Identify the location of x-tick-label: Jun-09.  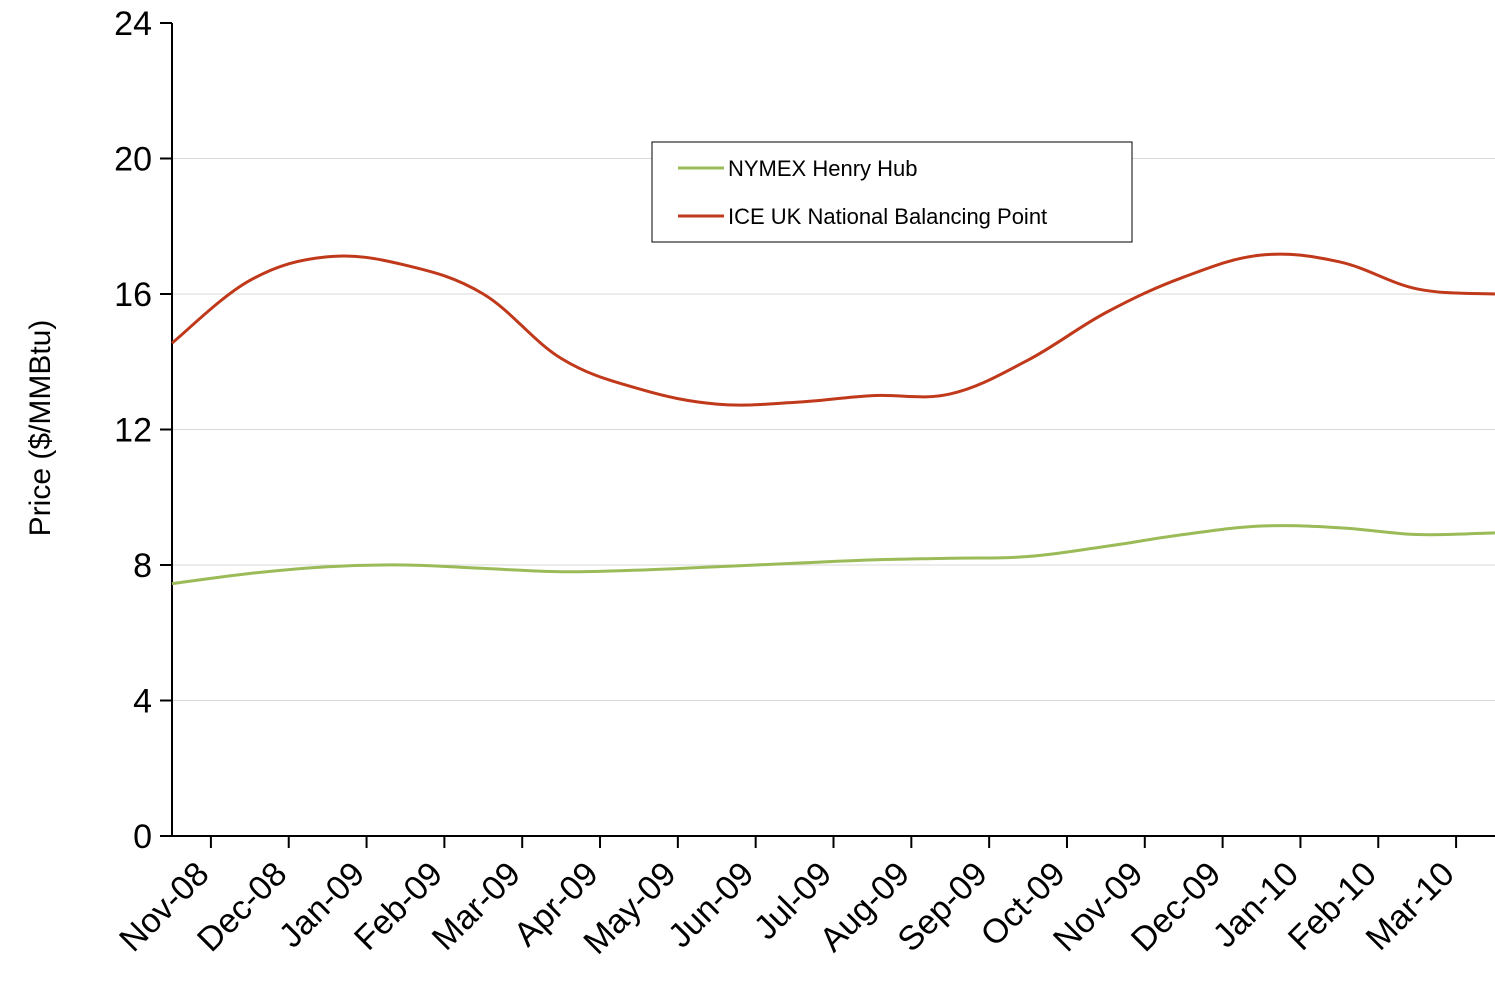
(711, 905).